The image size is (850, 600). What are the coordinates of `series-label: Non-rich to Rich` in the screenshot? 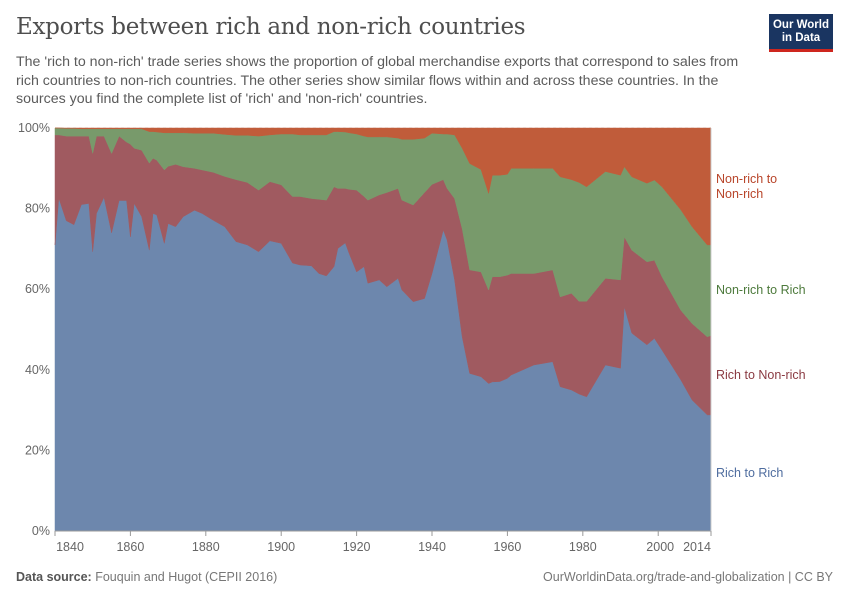 It's located at (761, 290).